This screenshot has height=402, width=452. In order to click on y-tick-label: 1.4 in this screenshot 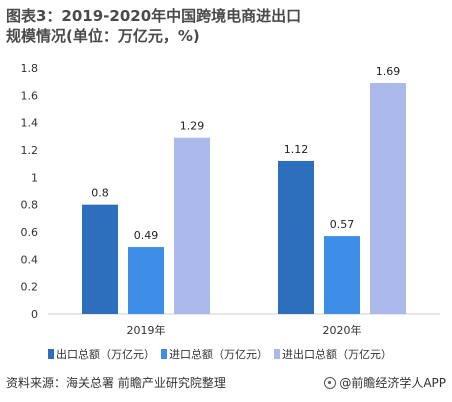, I will do `click(30, 123)`.